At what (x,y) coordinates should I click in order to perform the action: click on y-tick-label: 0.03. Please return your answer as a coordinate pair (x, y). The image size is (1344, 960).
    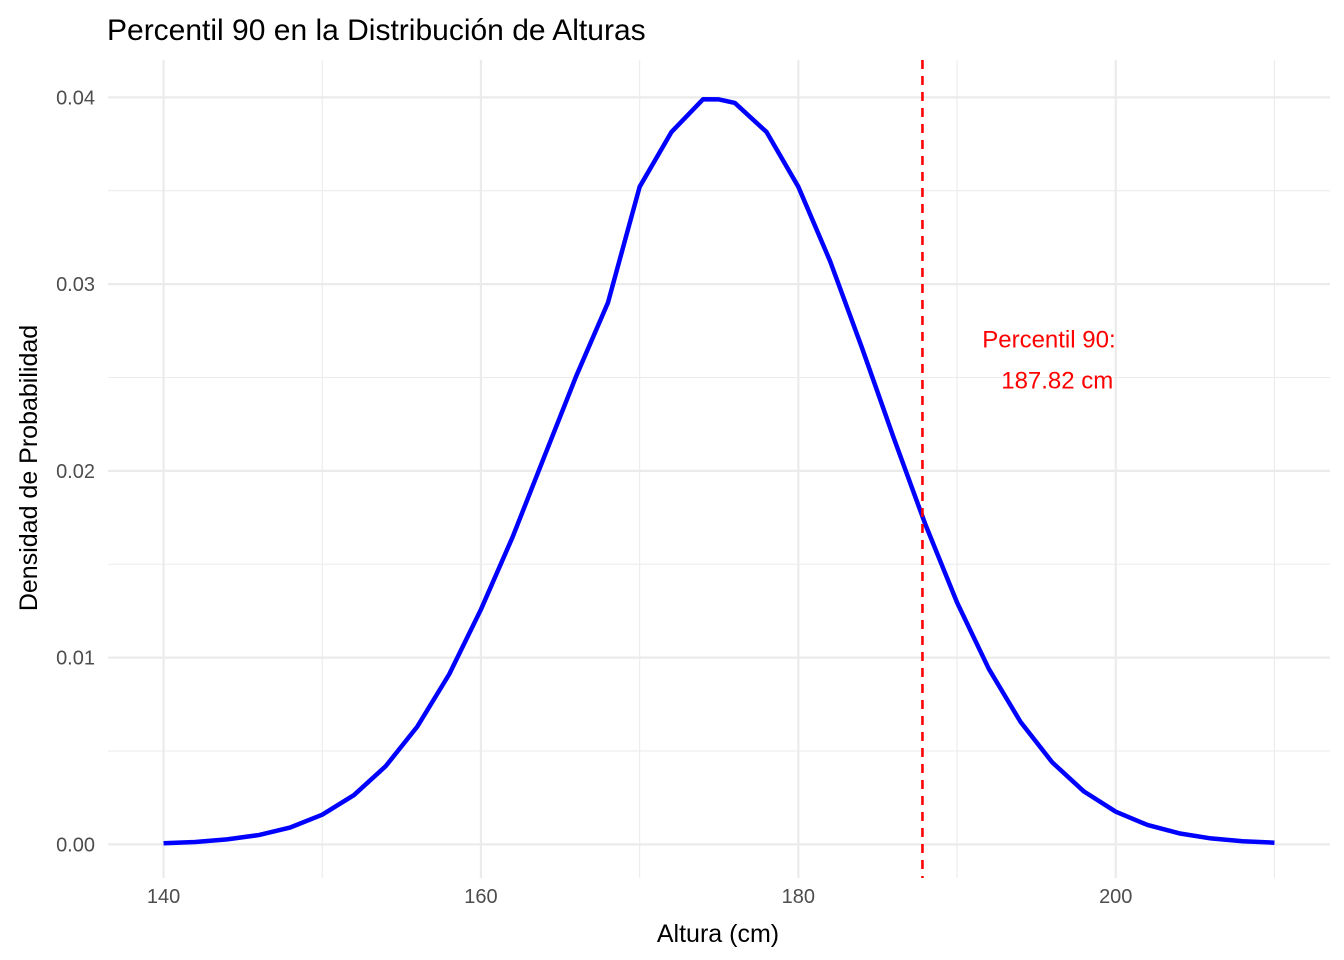
    Looking at the image, I should click on (75, 285).